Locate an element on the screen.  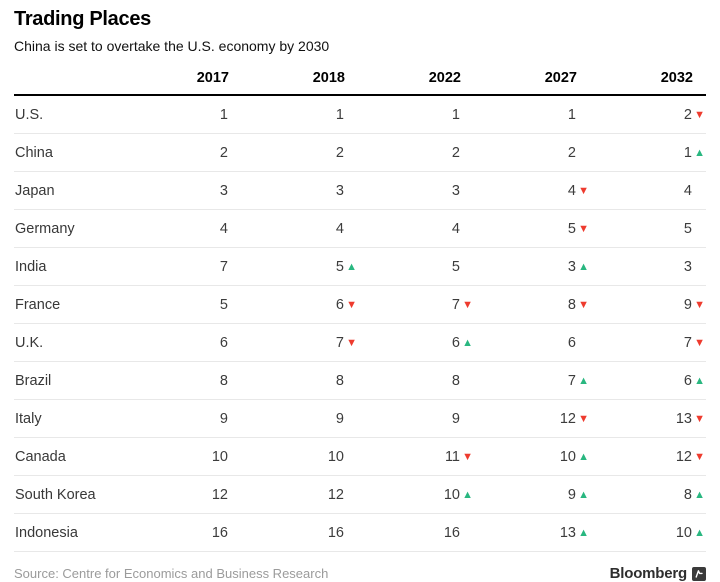
rank-cell: 3 ▲ is located at coordinates (532, 266).